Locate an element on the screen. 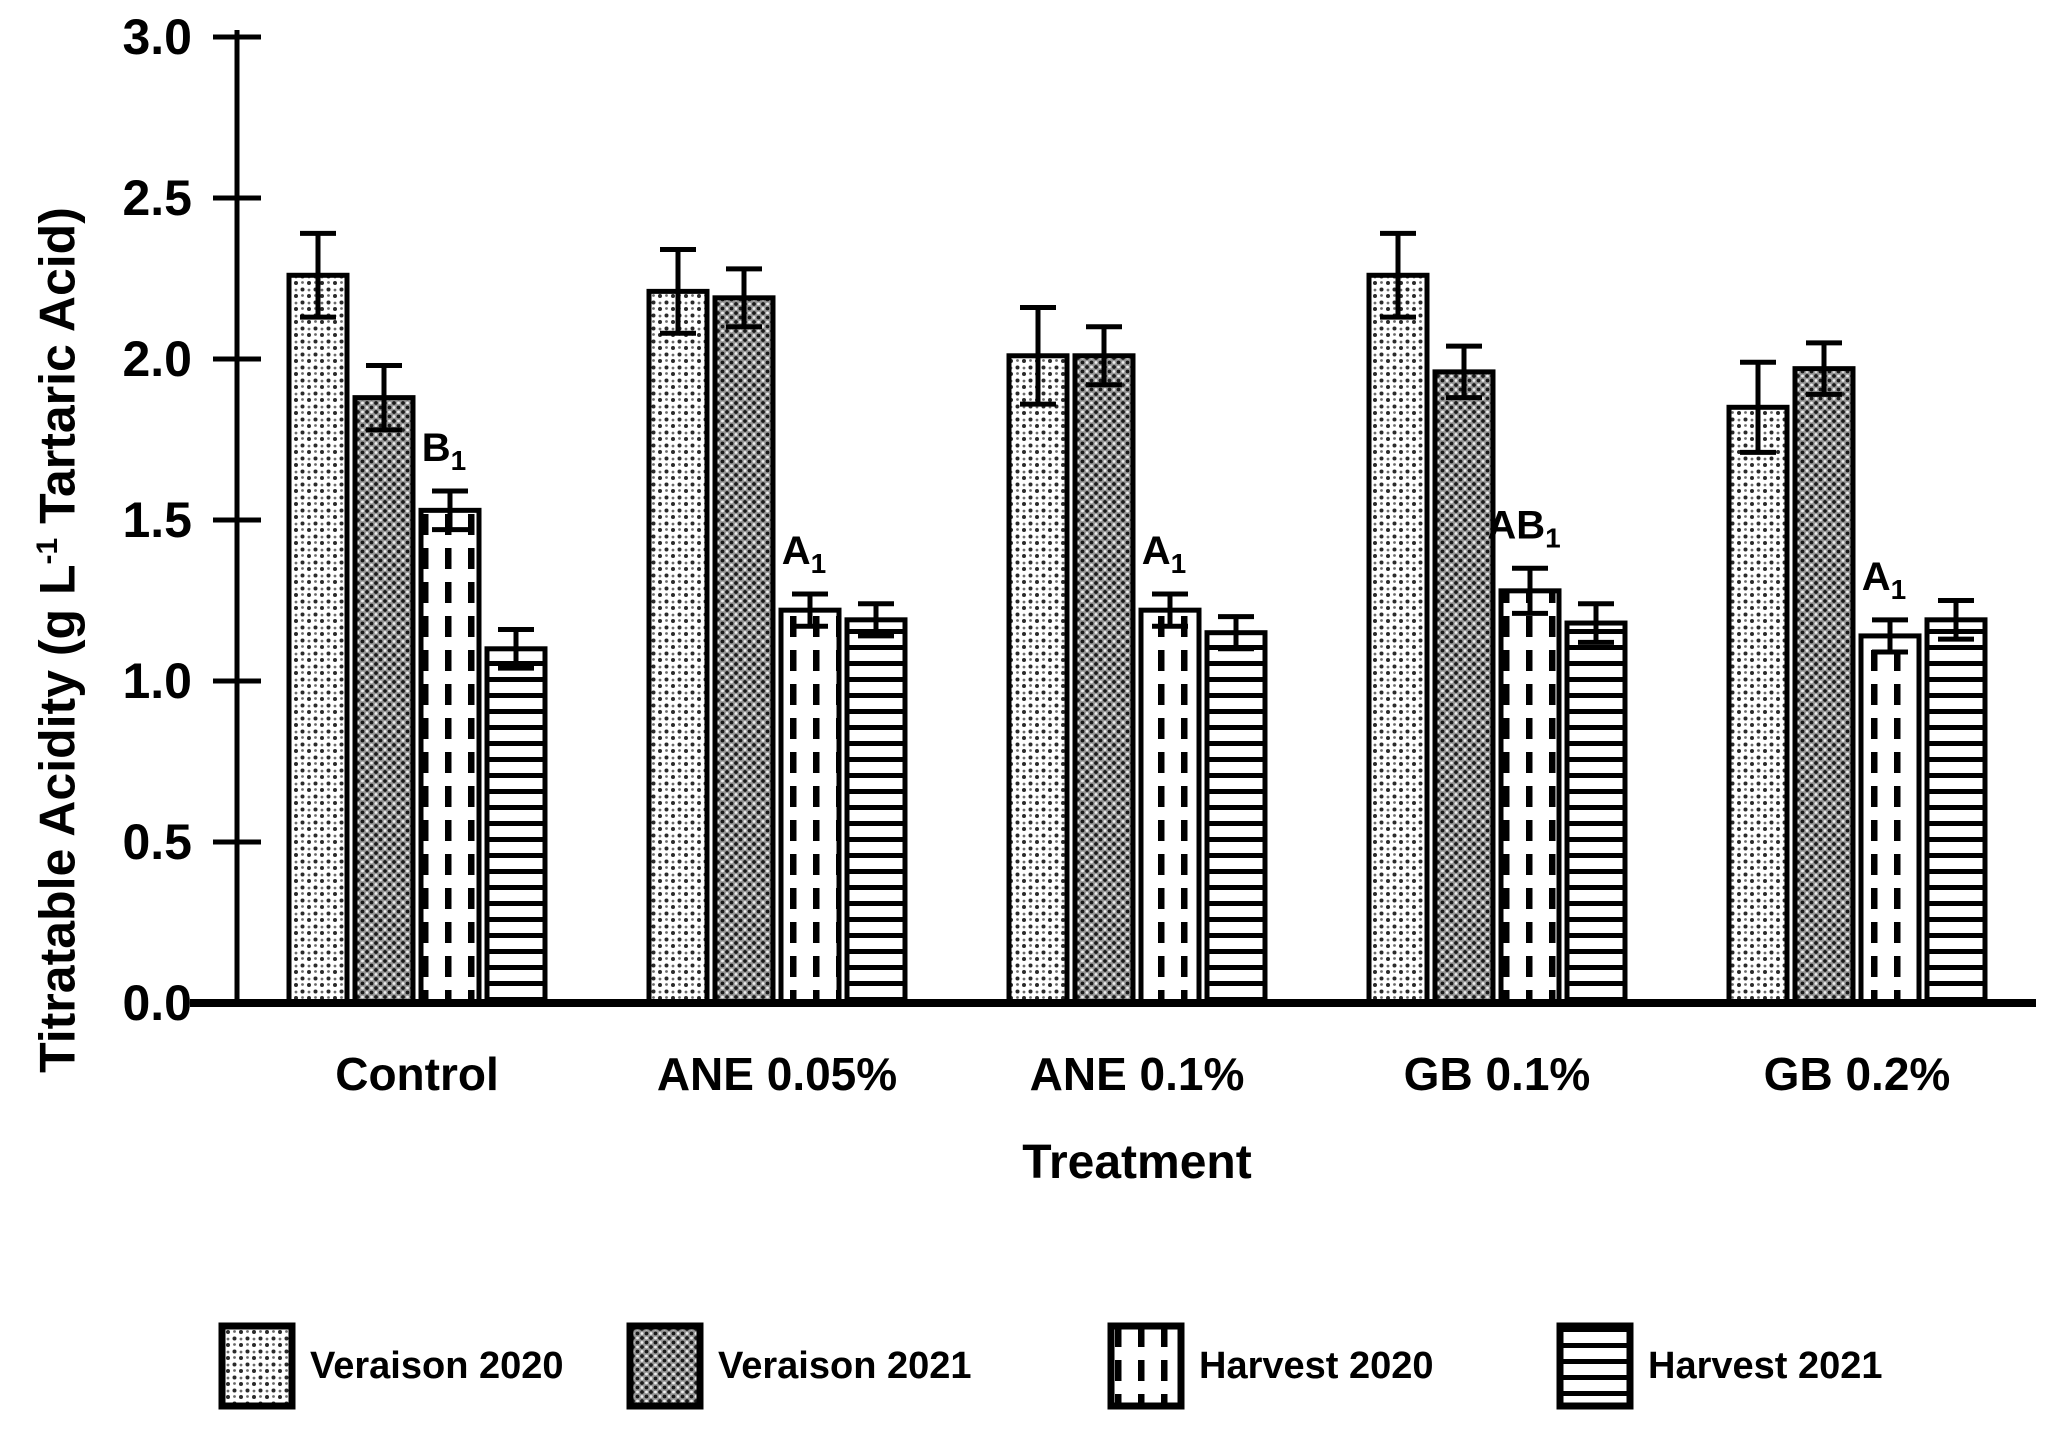 This screenshot has width=2046, height=1438. legend-item-veraison-2021: Veraison 2021 is located at coordinates (799, 1366).